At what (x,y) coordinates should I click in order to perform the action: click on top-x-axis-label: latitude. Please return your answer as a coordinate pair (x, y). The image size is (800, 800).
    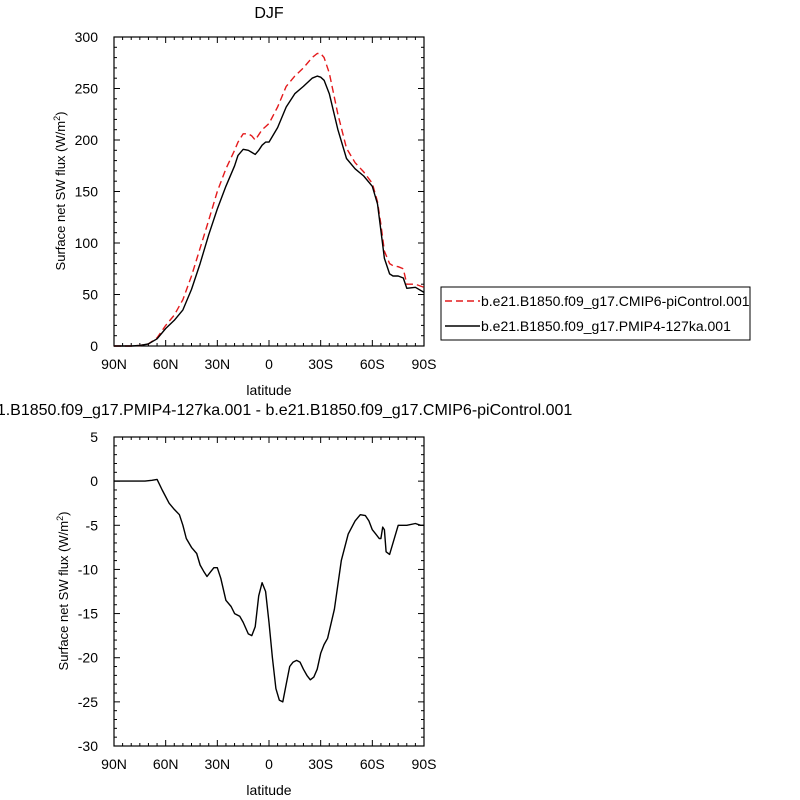
    Looking at the image, I should click on (268, 390).